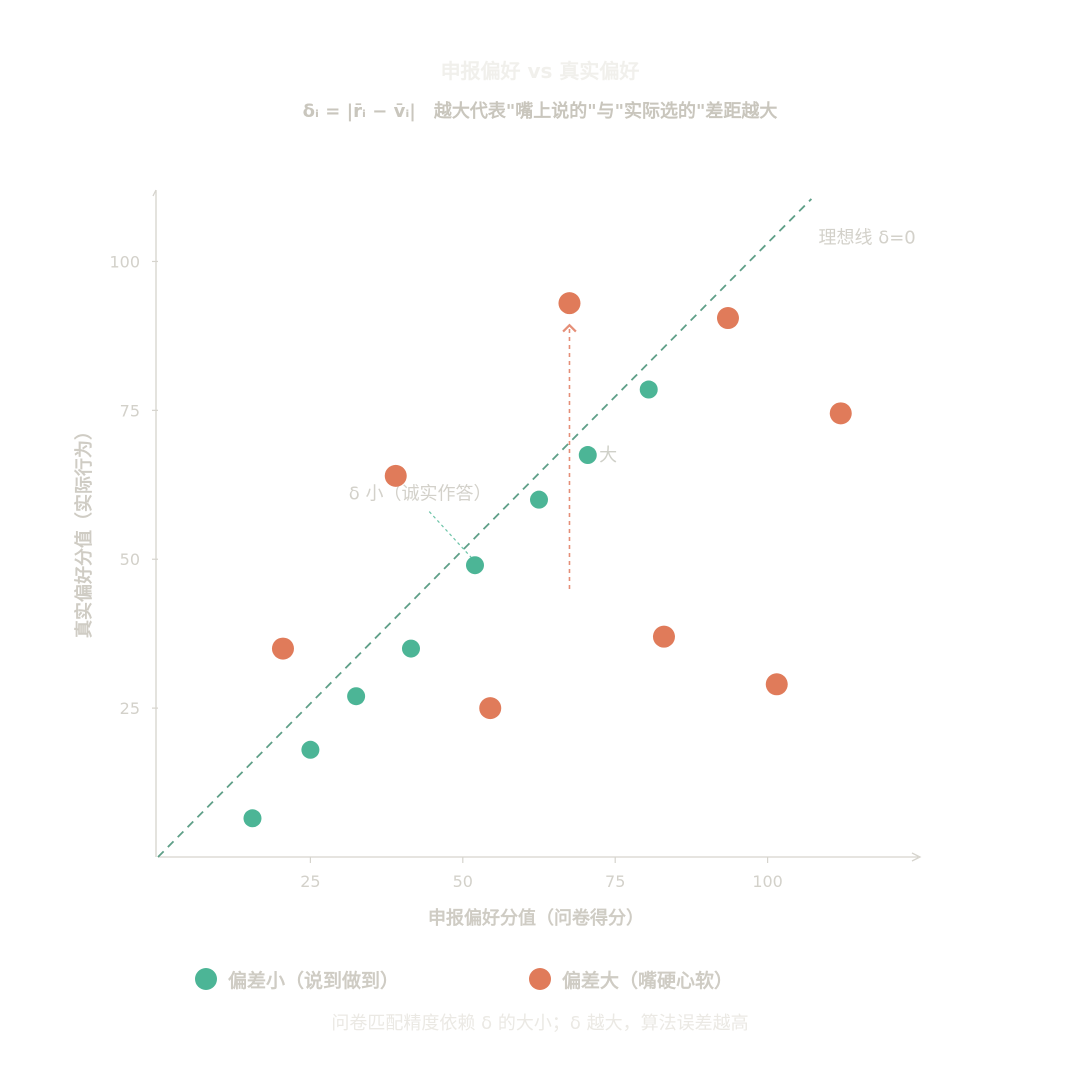 The width and height of the screenshot is (1080, 1080). Describe the element at coordinates (310, 881) in the screenshot. I see `x-tick-label: 25` at that location.